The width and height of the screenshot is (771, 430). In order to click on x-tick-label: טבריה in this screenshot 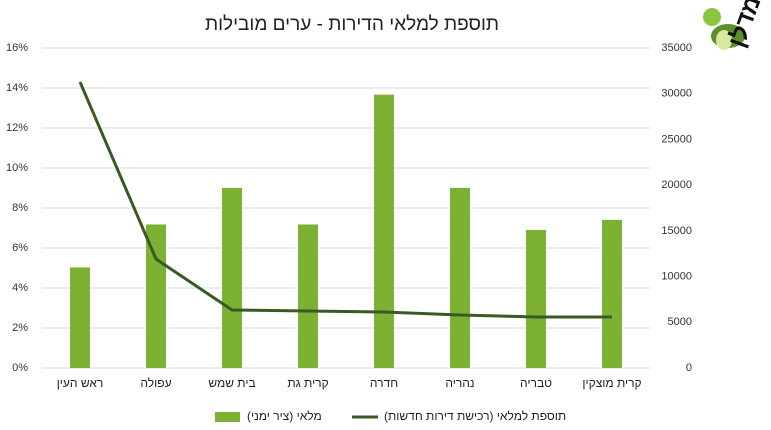, I will do `click(536, 383)`.